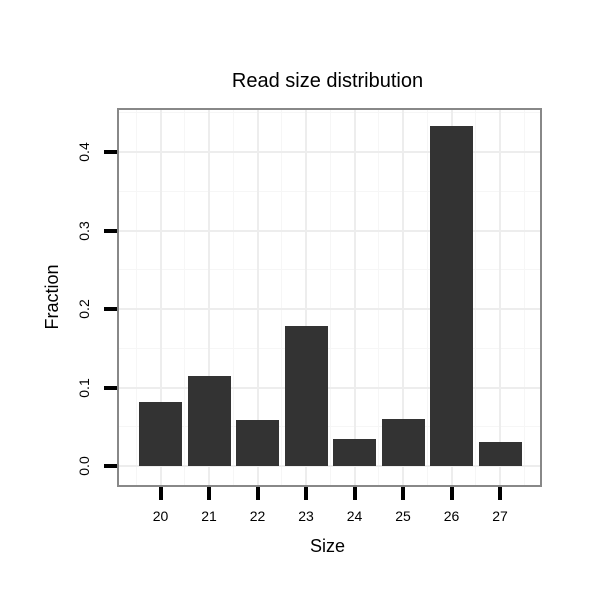 The image size is (600, 600). What do you see at coordinates (500, 516) in the screenshot?
I see `x-tick-label-27: 27` at bounding box center [500, 516].